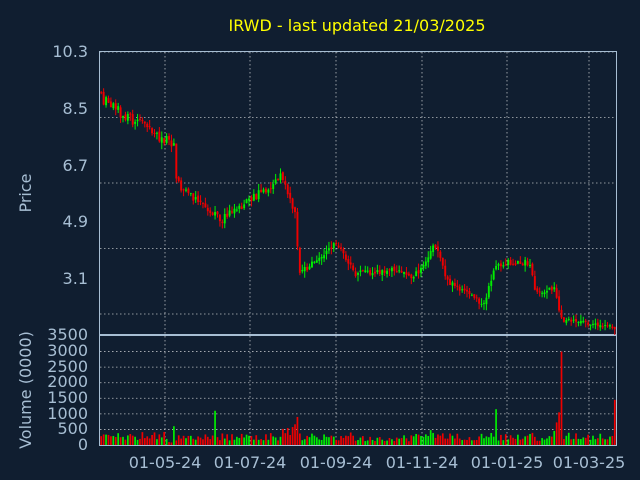 Image resolution: width=640 pixels, height=480 pixels. Describe the element at coordinates (356, 25) in the screenshot. I see `chart-title: IRWD - last updated 21/03/2025` at that location.